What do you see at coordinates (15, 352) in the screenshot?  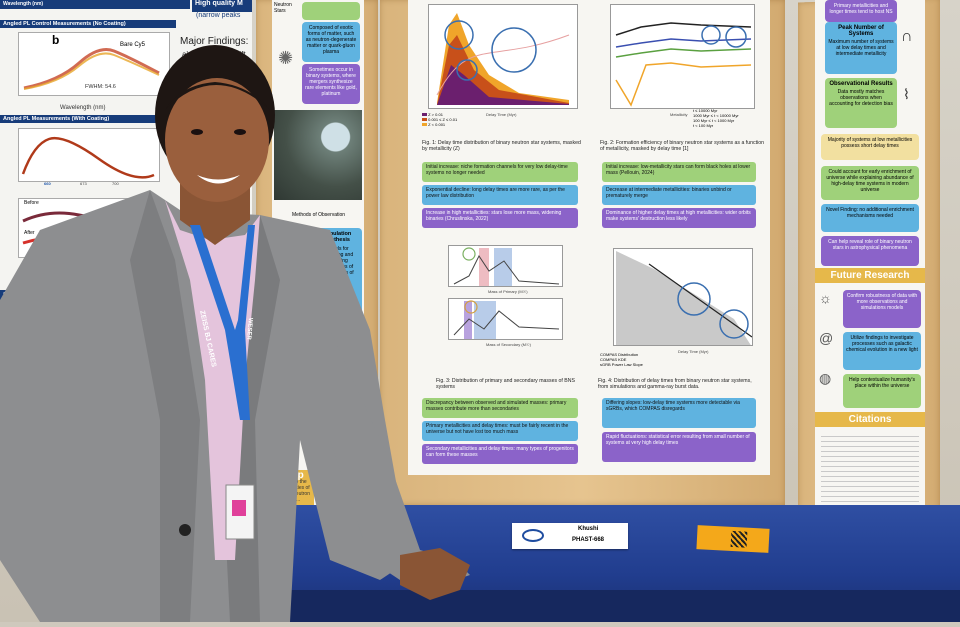 I see `applications-panel` at bounding box center [15, 352].